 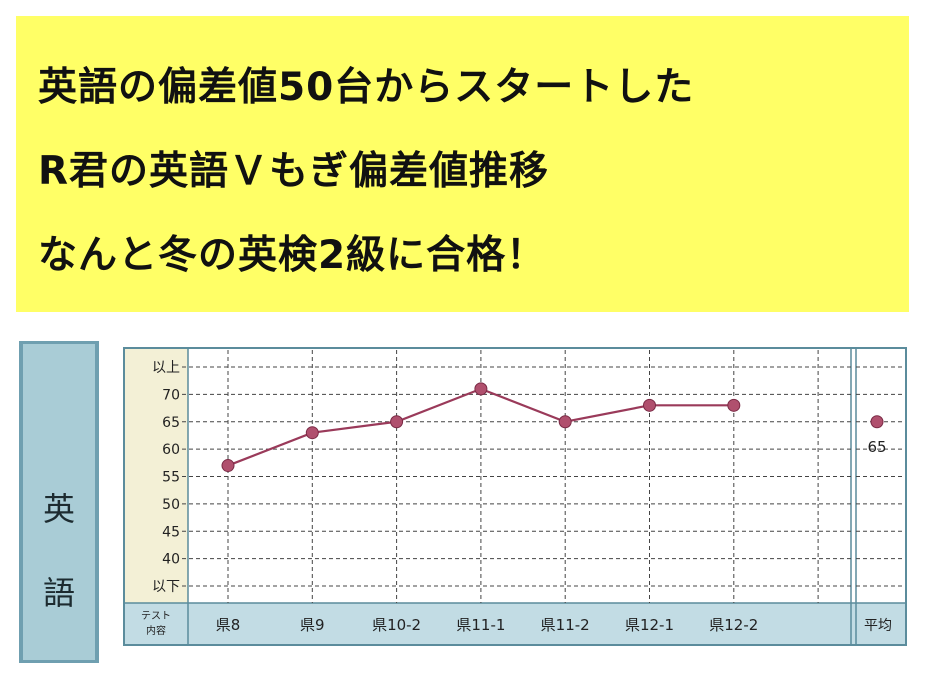 I want to click on x-axis-title-line-2: 内容, so click(x=156, y=630).